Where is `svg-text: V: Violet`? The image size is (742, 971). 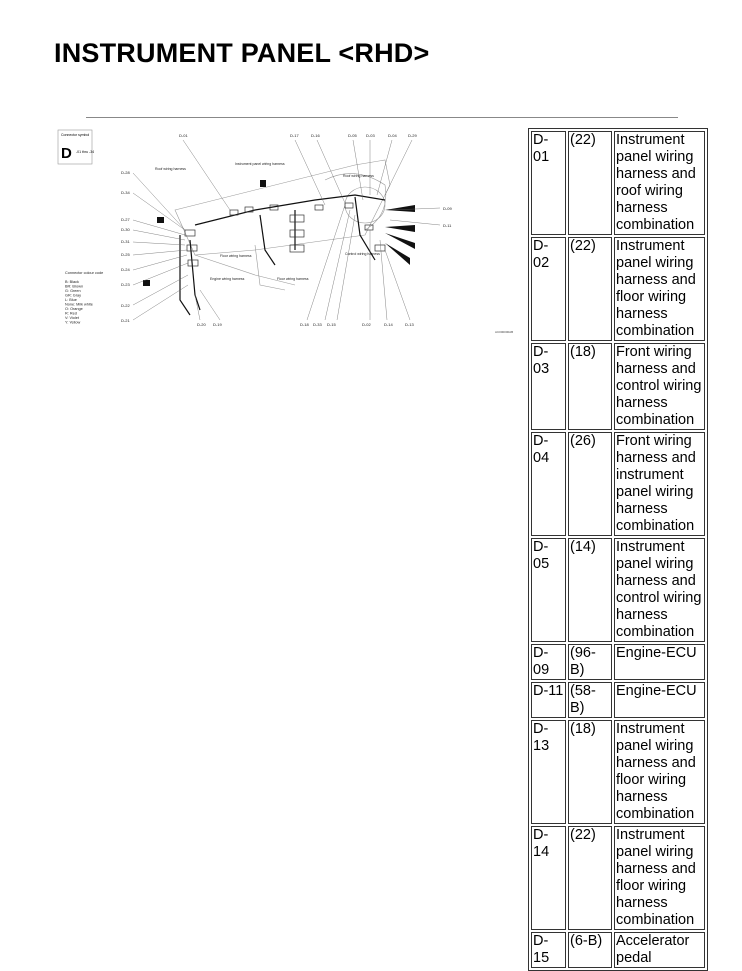 svg-text: V: Violet is located at coordinates (72, 318).